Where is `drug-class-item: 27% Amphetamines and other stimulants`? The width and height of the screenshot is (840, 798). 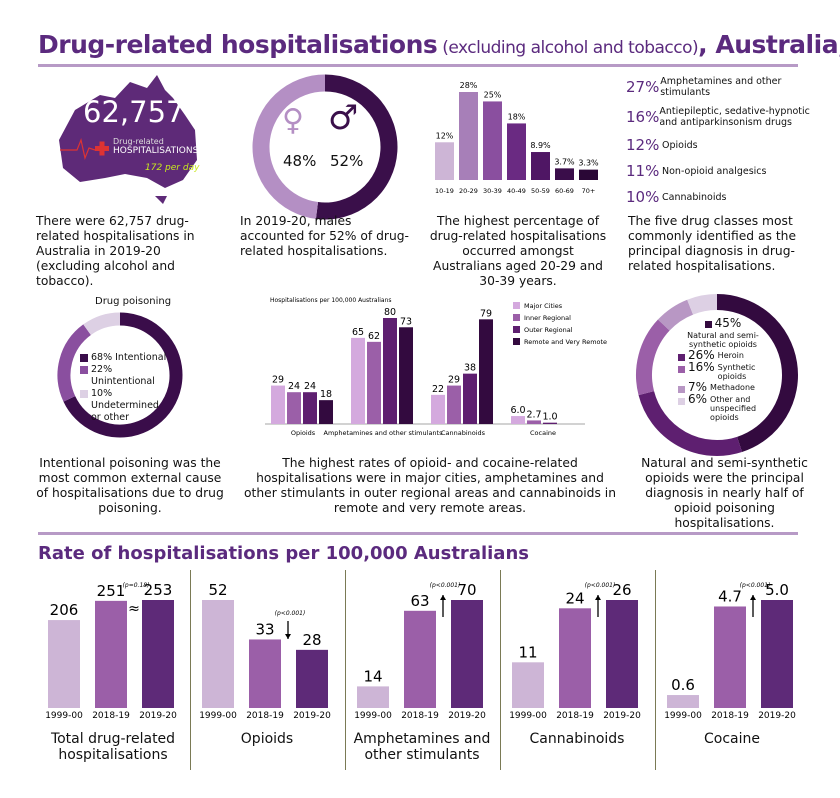
drug-class-item: 27% Amphetamines and other stimulants is located at coordinates (726, 87).